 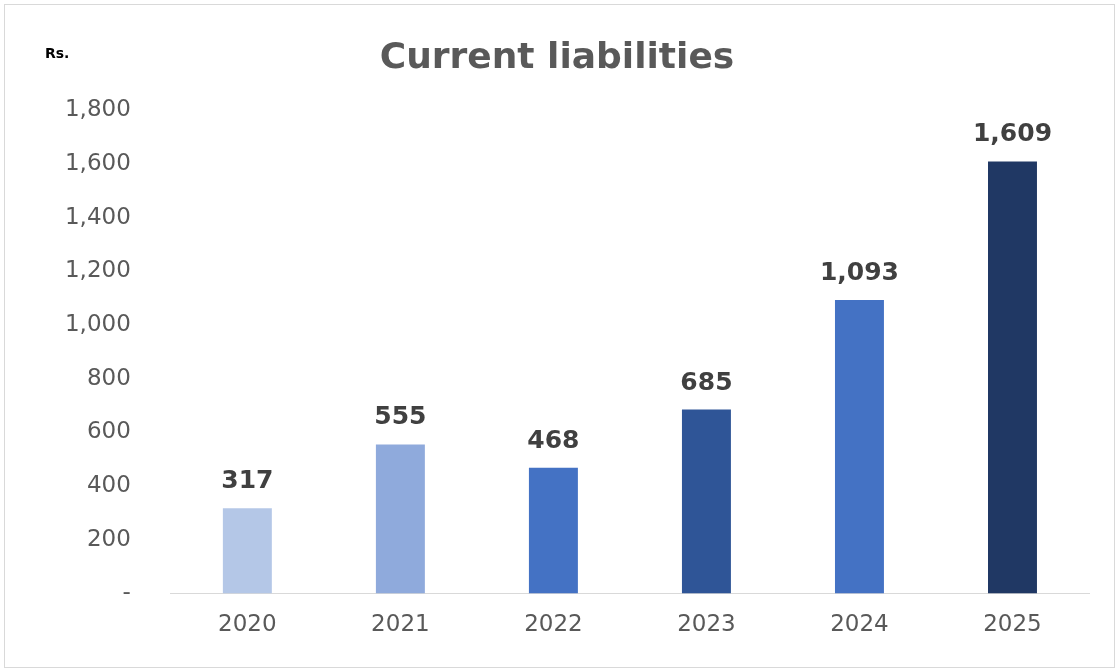 I want to click on chart-title: Current liabilities, so click(x=557, y=55).